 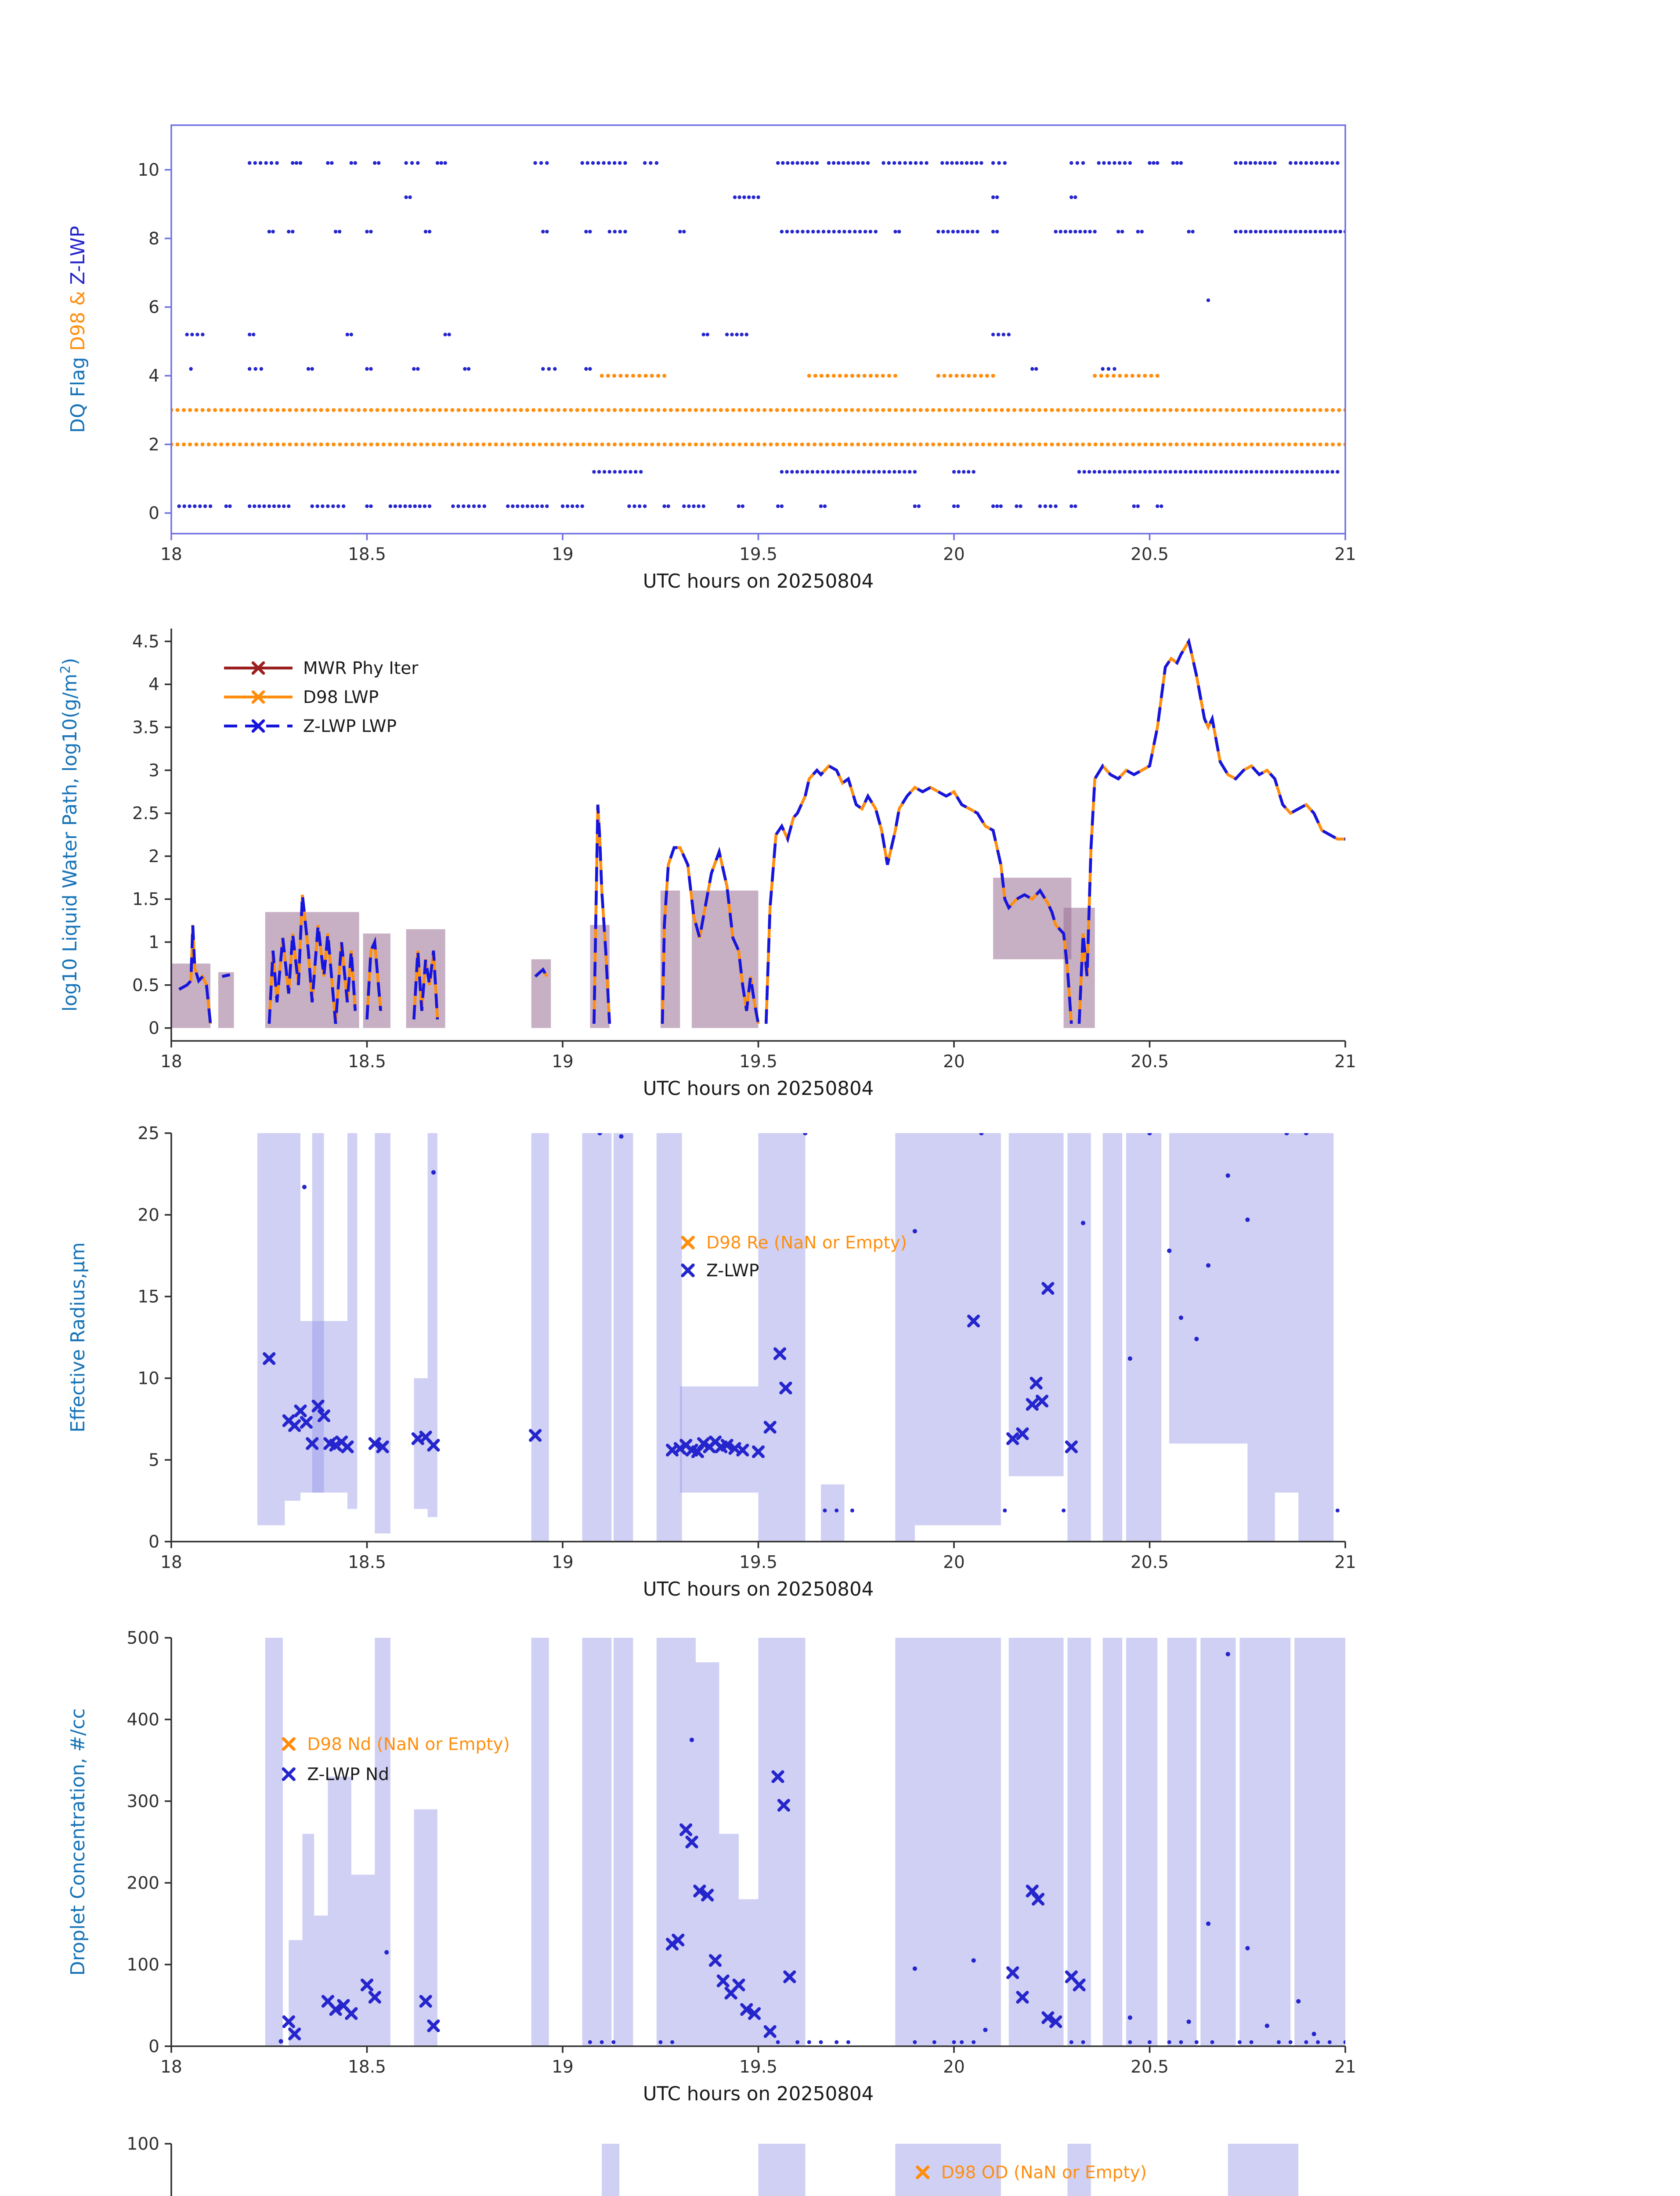 I want to click on y-axis-label: Effective Radius,μm, so click(x=78, y=1337).